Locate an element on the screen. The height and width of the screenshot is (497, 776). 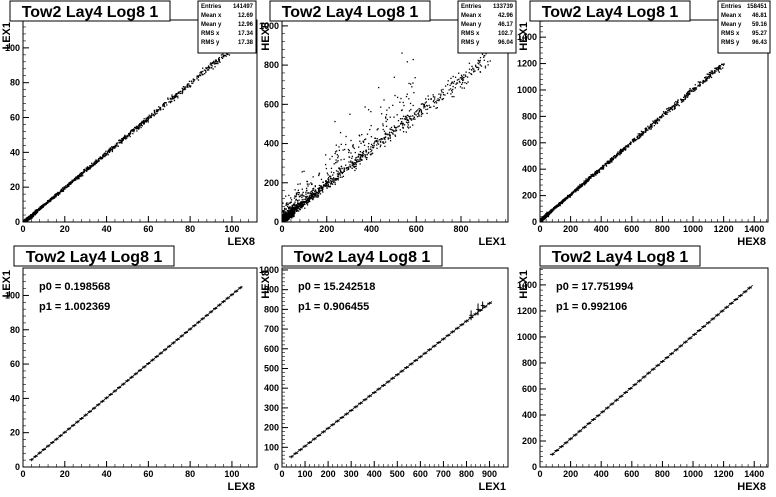
y-tick-label: 200 is located at coordinates (271, 183).